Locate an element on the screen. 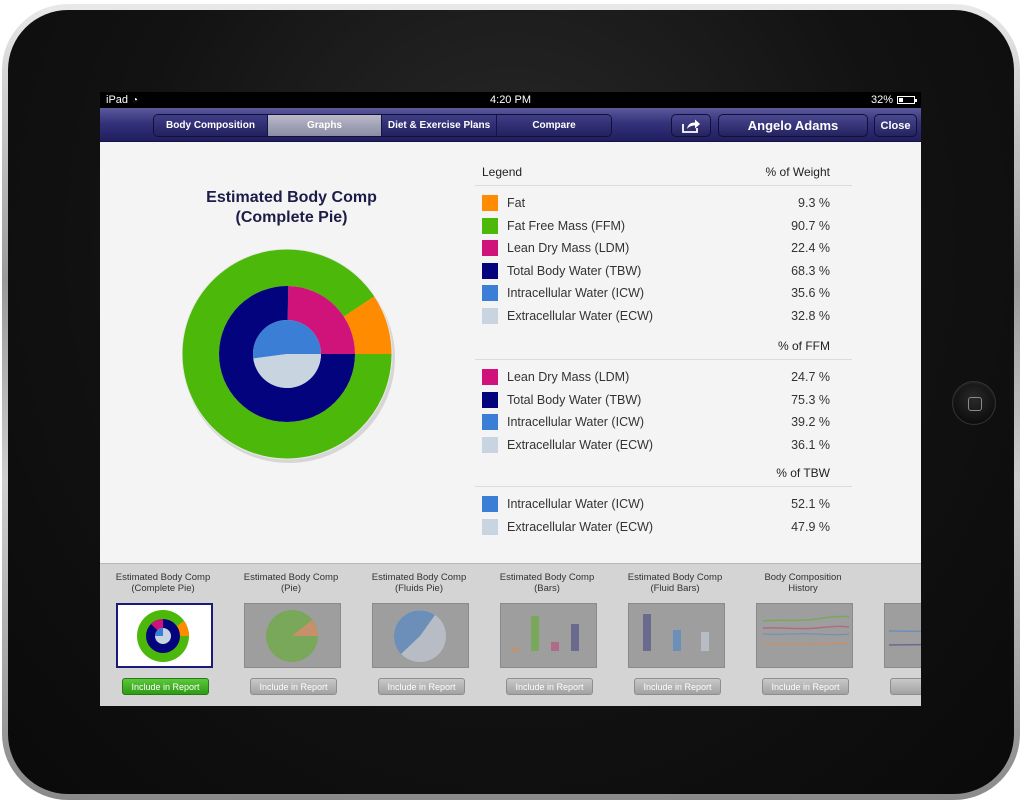  home-button is located at coordinates (974, 403).